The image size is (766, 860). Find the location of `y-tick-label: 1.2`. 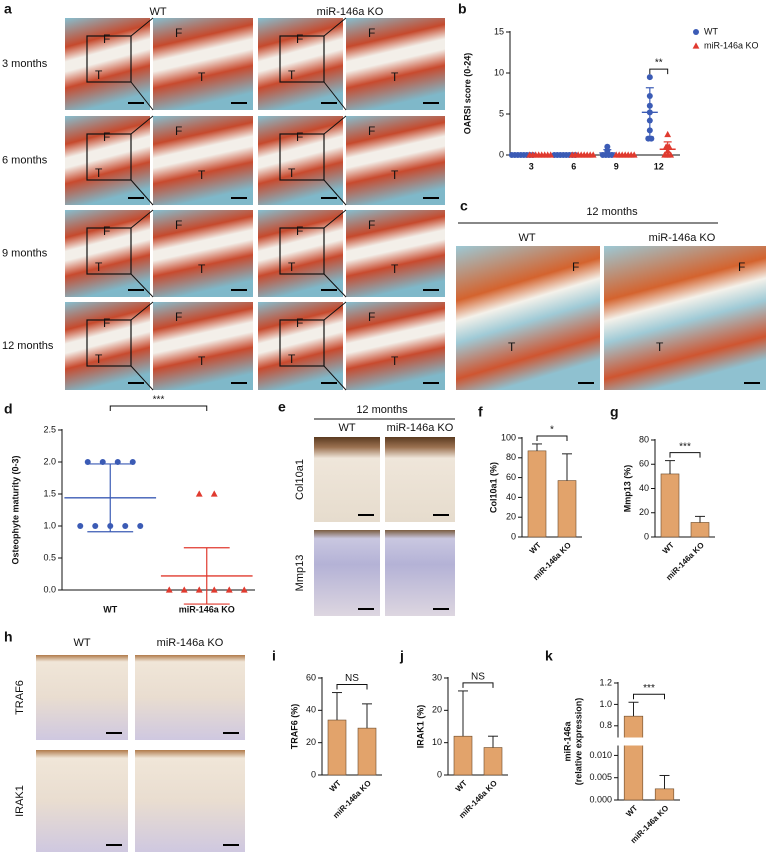

y-tick-label: 1.2 is located at coordinates (605, 682).